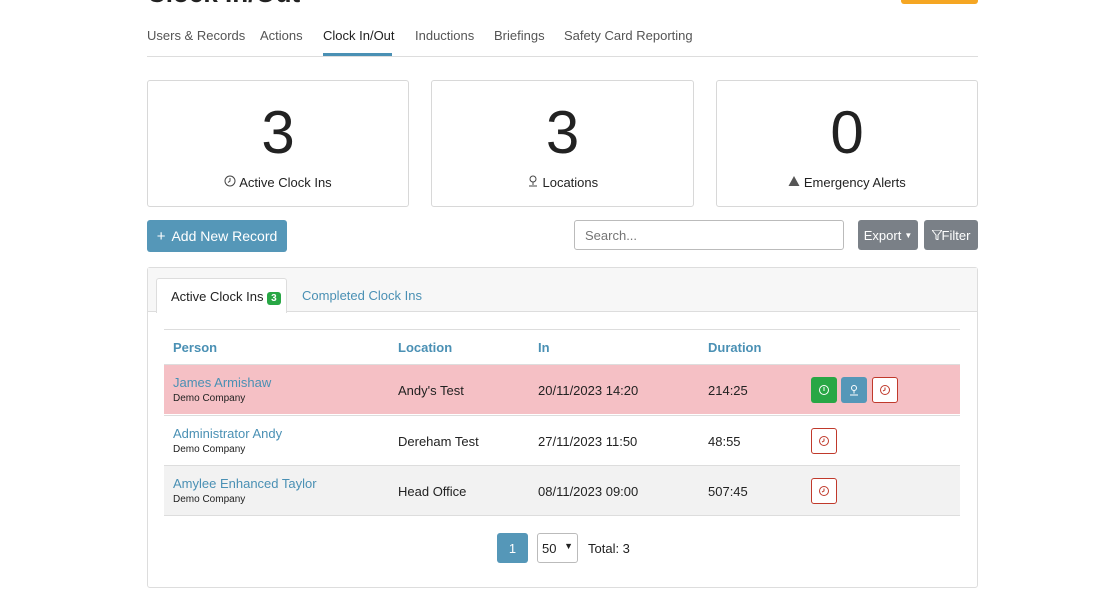  Describe the element at coordinates (228, 433) in the screenshot. I see `person-link: Administrator Andy` at that location.